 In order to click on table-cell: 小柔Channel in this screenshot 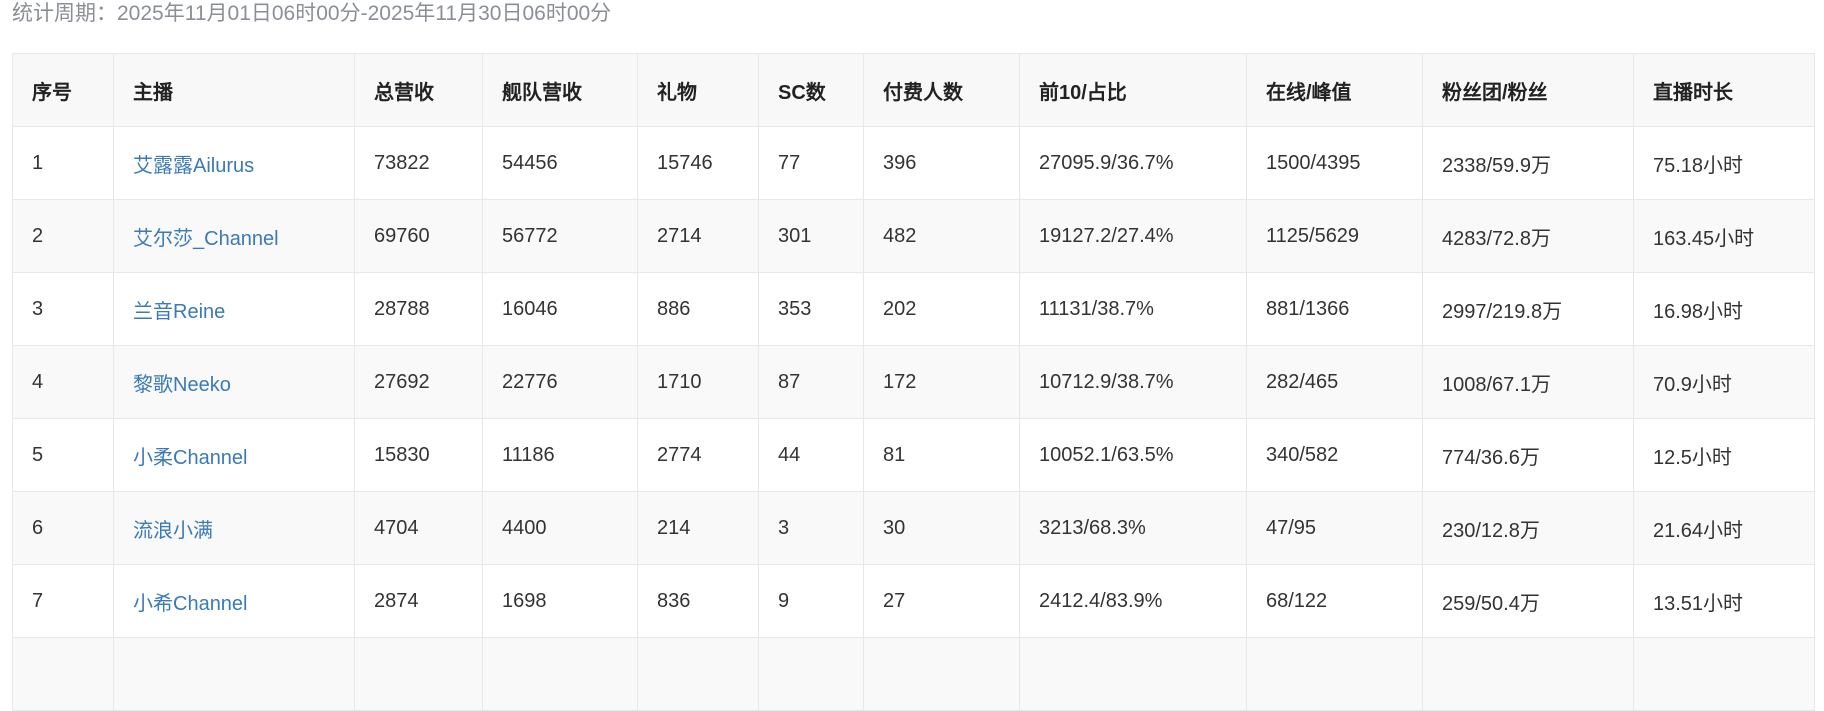, I will do `click(234, 455)`.